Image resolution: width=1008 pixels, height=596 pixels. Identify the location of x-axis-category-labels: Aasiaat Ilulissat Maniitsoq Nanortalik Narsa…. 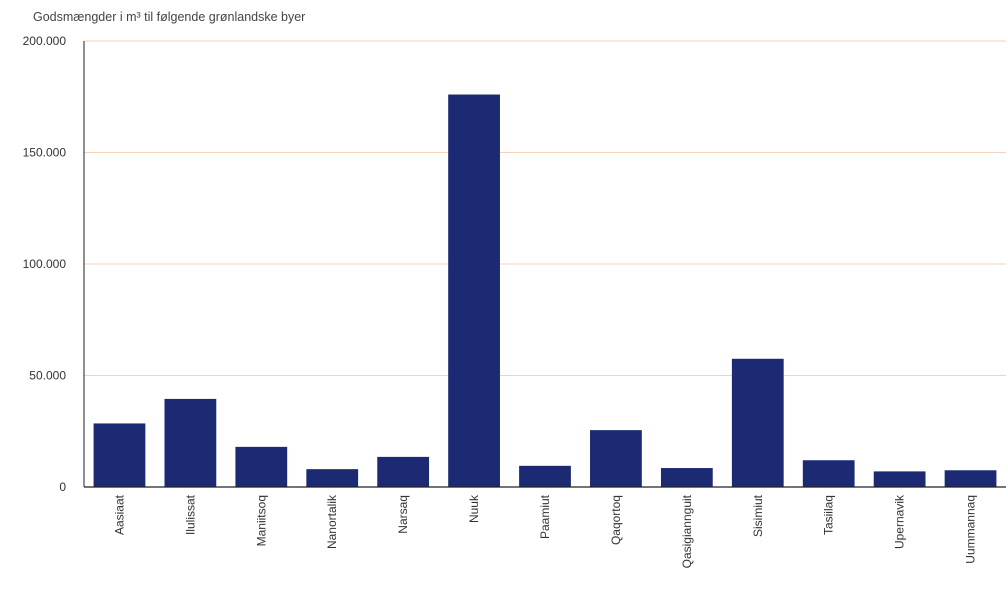
(544, 531).